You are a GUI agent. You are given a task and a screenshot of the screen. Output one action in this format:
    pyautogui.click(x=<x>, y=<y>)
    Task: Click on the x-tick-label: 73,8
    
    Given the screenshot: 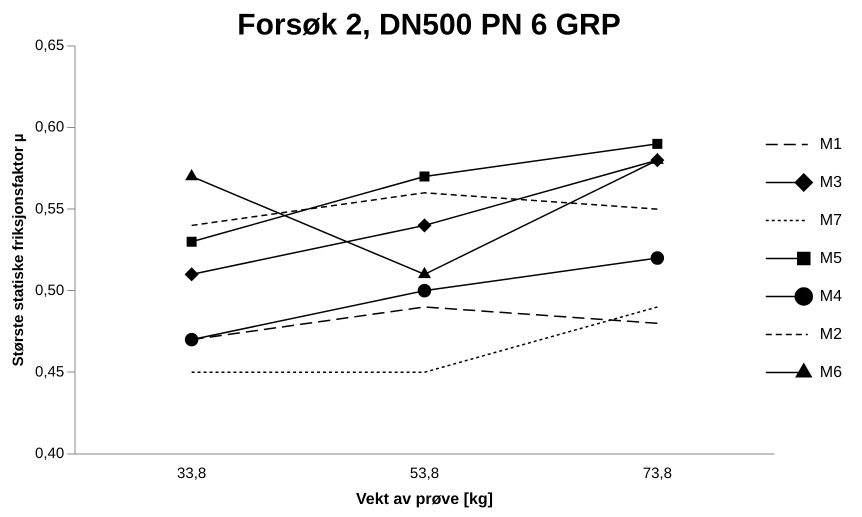 What is the action you would take?
    pyautogui.click(x=657, y=473)
    